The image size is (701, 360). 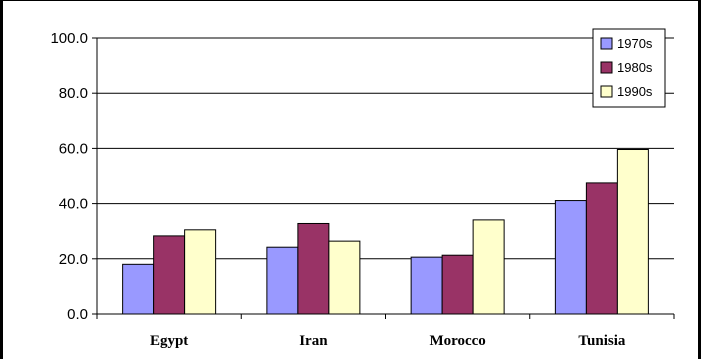 What do you see at coordinates (169, 341) in the screenshot?
I see `x-category-label: Egypt` at bounding box center [169, 341].